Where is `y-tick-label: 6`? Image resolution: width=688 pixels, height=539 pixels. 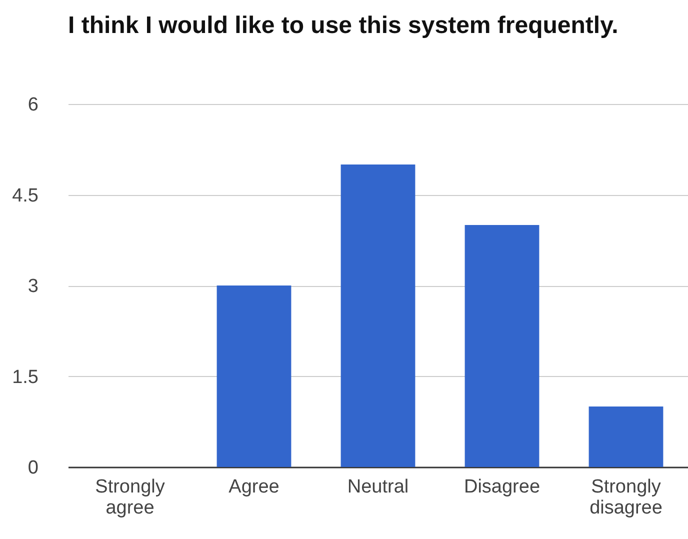 y-tick-label: 6 is located at coordinates (33, 105).